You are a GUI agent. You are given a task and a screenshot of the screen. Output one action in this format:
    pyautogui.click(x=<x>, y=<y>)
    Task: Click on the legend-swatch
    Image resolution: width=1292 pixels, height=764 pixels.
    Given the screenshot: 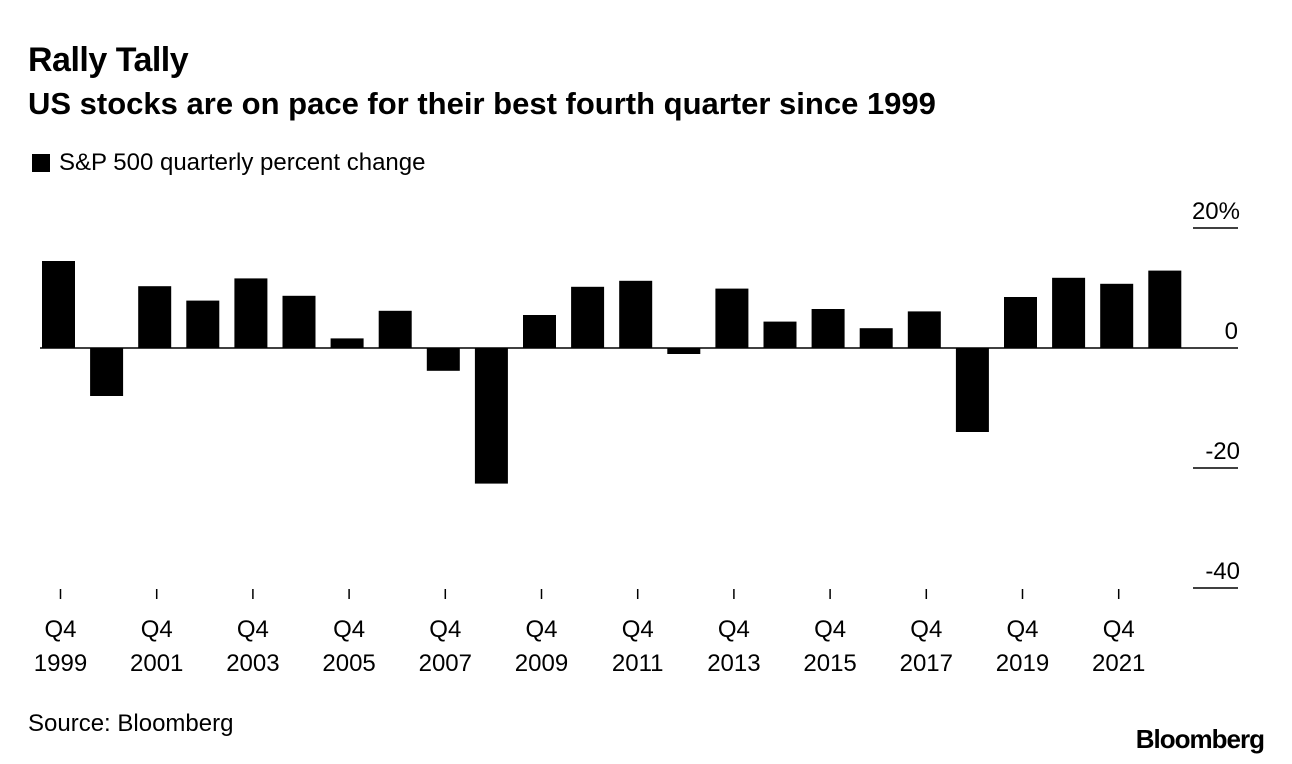 What is the action you would take?
    pyautogui.click(x=41, y=163)
    